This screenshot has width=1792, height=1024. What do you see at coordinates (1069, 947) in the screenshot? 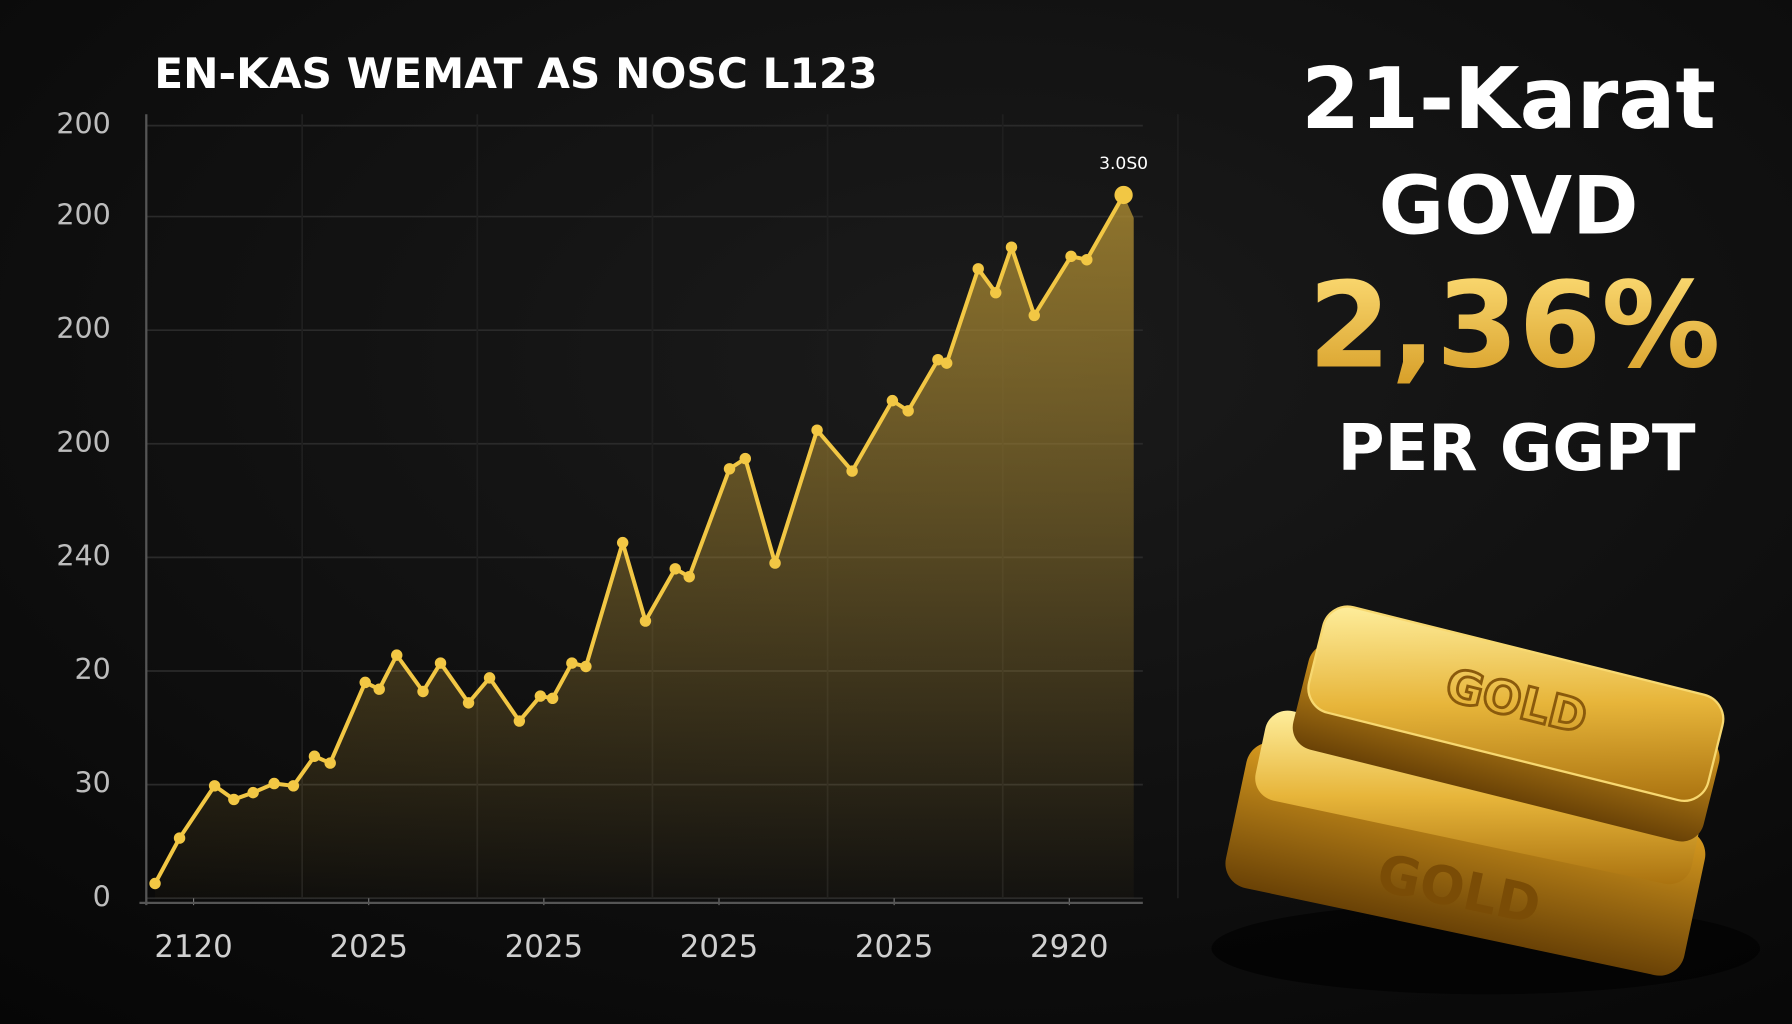
I see `x-tick-label: 2920` at bounding box center [1069, 947].